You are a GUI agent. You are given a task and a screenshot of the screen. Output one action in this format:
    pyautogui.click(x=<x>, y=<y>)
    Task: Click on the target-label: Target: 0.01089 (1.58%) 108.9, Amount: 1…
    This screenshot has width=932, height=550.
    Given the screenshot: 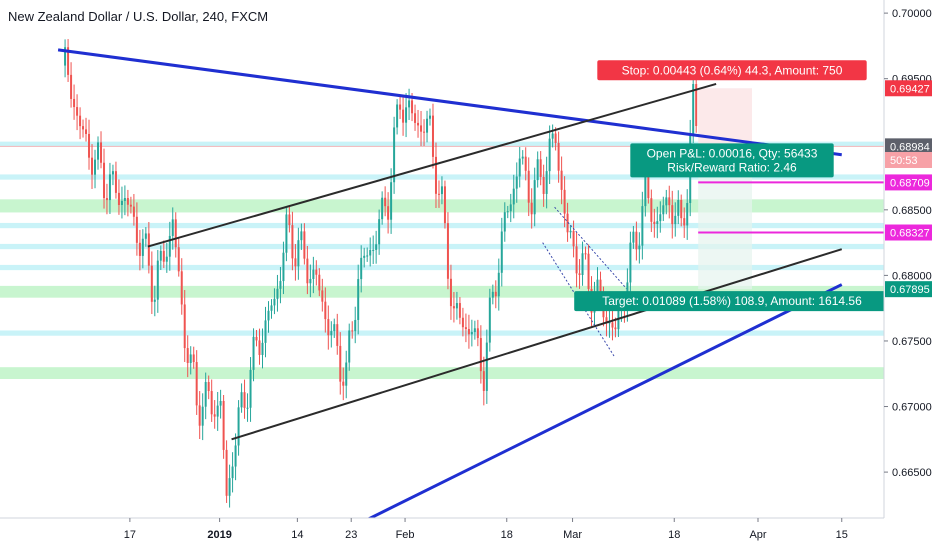 What is the action you would take?
    pyautogui.click(x=732, y=301)
    